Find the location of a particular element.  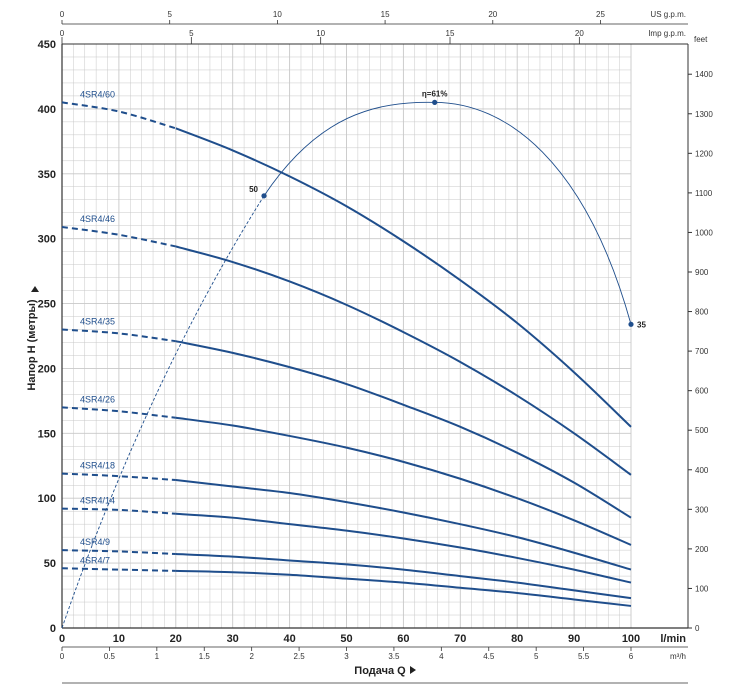

x2-tick-label: 2 is located at coordinates (251, 656).